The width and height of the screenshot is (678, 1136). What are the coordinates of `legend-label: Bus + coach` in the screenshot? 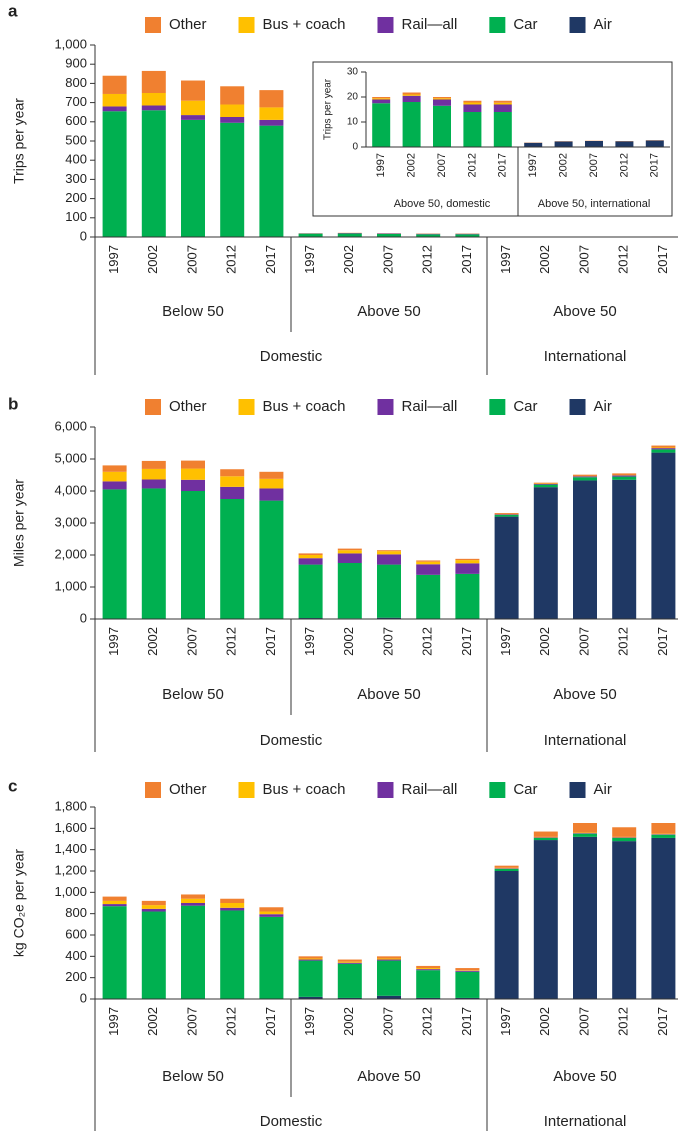 It's located at (304, 24).